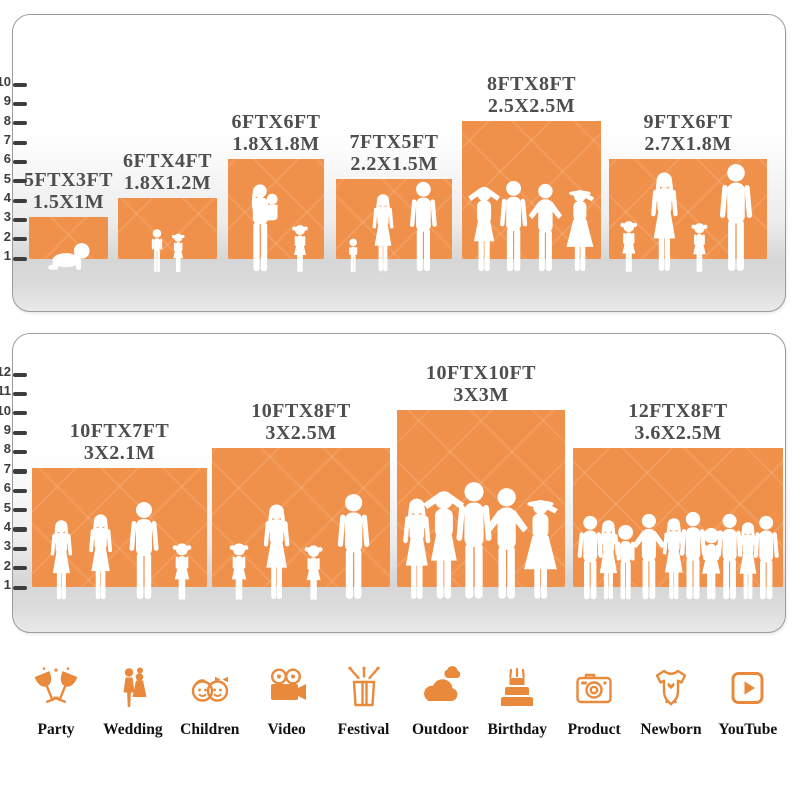  I want to click on toddler-silhouette, so click(353, 255).